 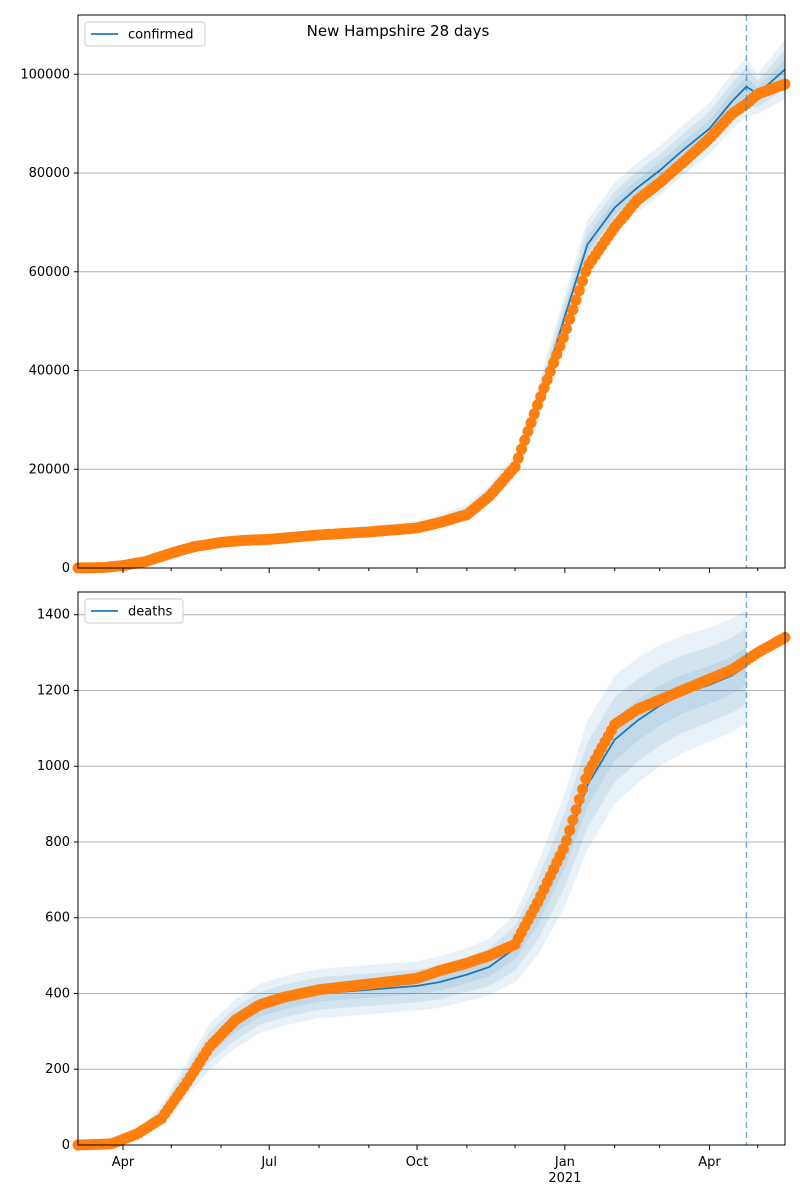 I want to click on figure-title: New Hampshire 28 days, so click(x=398, y=31).